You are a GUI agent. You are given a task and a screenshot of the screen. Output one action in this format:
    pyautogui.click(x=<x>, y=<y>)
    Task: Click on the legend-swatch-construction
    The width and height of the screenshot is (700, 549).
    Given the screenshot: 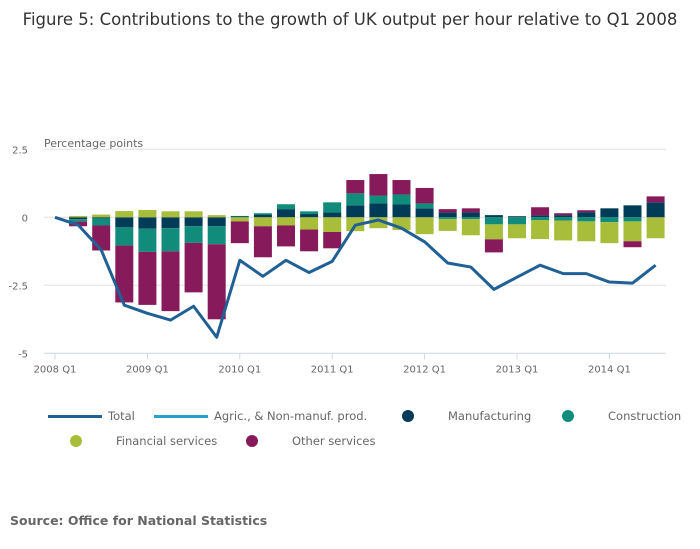 What is the action you would take?
    pyautogui.click(x=568, y=416)
    